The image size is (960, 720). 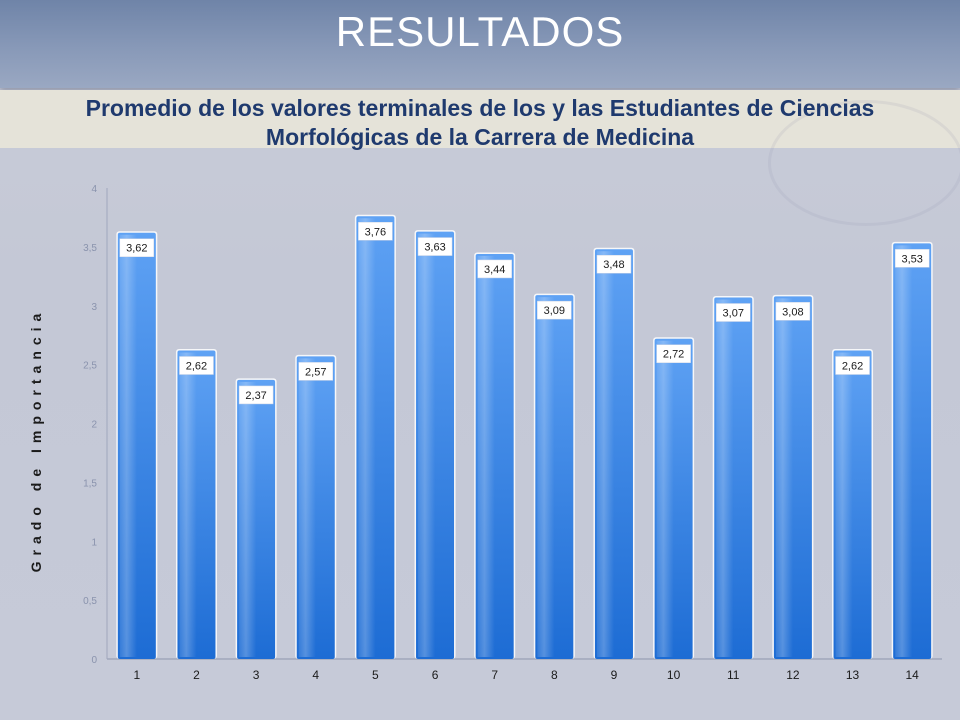 What do you see at coordinates (94, 307) in the screenshot?
I see `y-tick-label: 3` at bounding box center [94, 307].